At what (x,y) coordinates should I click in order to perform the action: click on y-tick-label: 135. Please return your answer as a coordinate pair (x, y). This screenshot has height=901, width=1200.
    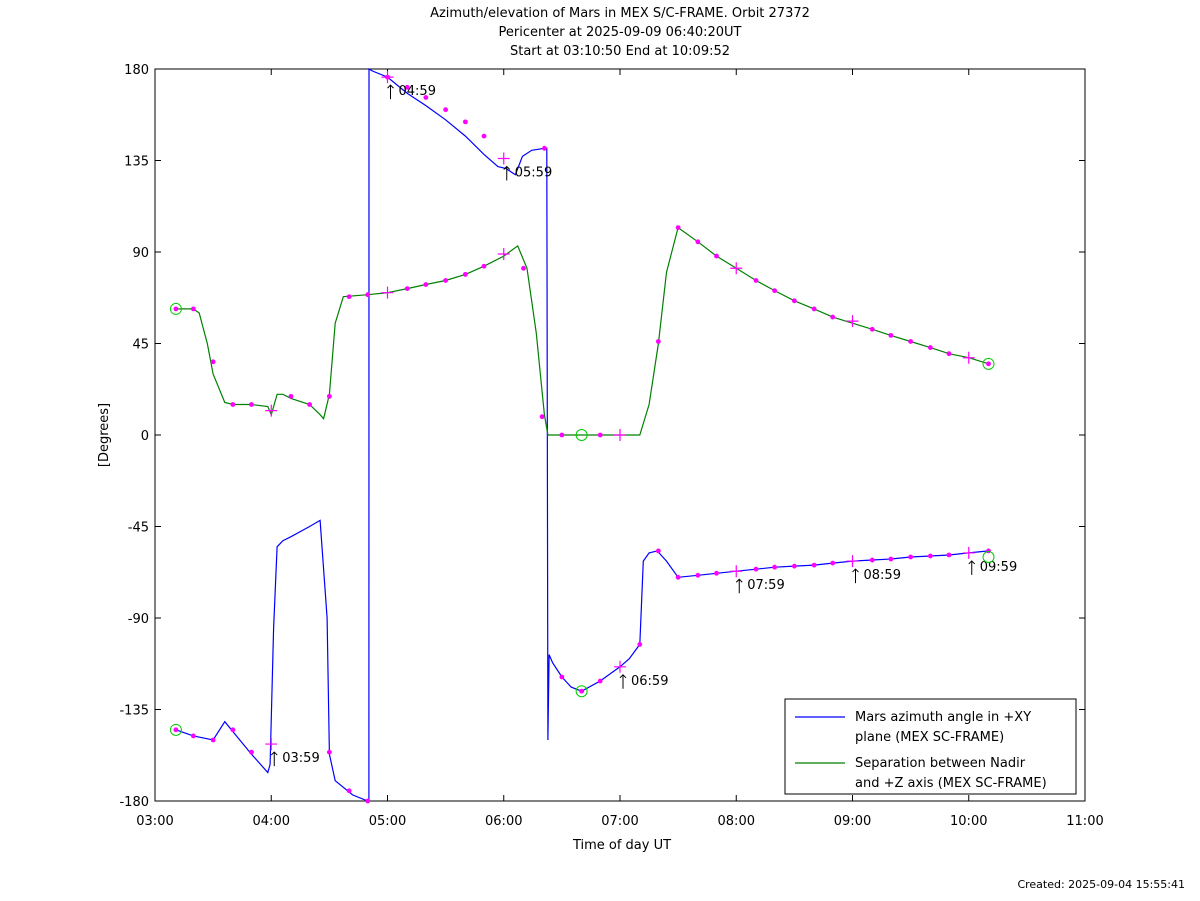
    Looking at the image, I should click on (136, 162).